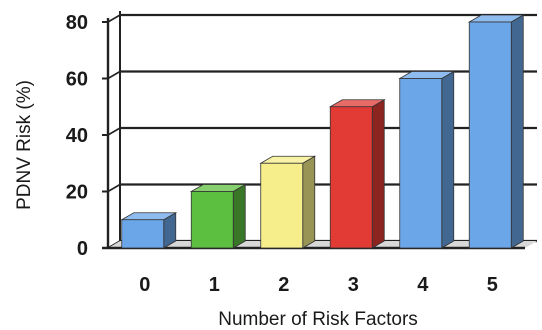 This screenshot has width=542, height=330. I want to click on y-tick-label: 60, so click(77, 80).